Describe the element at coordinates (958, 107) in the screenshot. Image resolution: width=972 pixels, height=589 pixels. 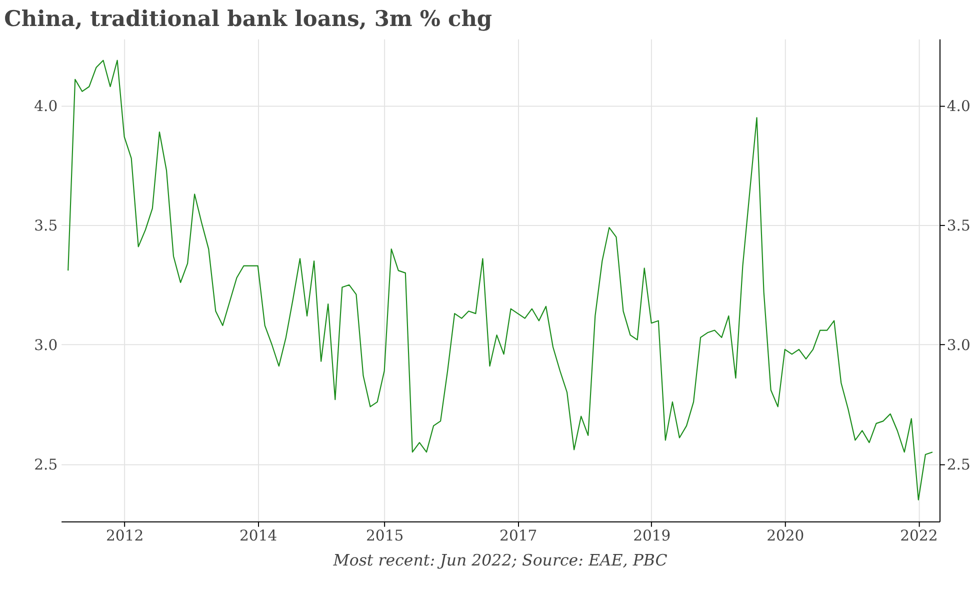
I see `y2-tick-label: 4.0` at that location.